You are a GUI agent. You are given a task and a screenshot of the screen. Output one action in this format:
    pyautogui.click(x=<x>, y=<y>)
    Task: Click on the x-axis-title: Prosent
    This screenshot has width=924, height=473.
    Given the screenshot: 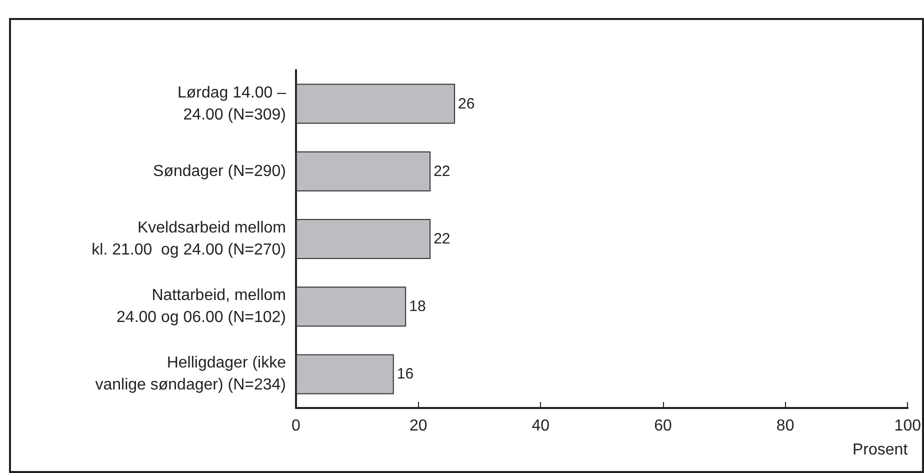 What is the action you would take?
    pyautogui.click(x=880, y=450)
    